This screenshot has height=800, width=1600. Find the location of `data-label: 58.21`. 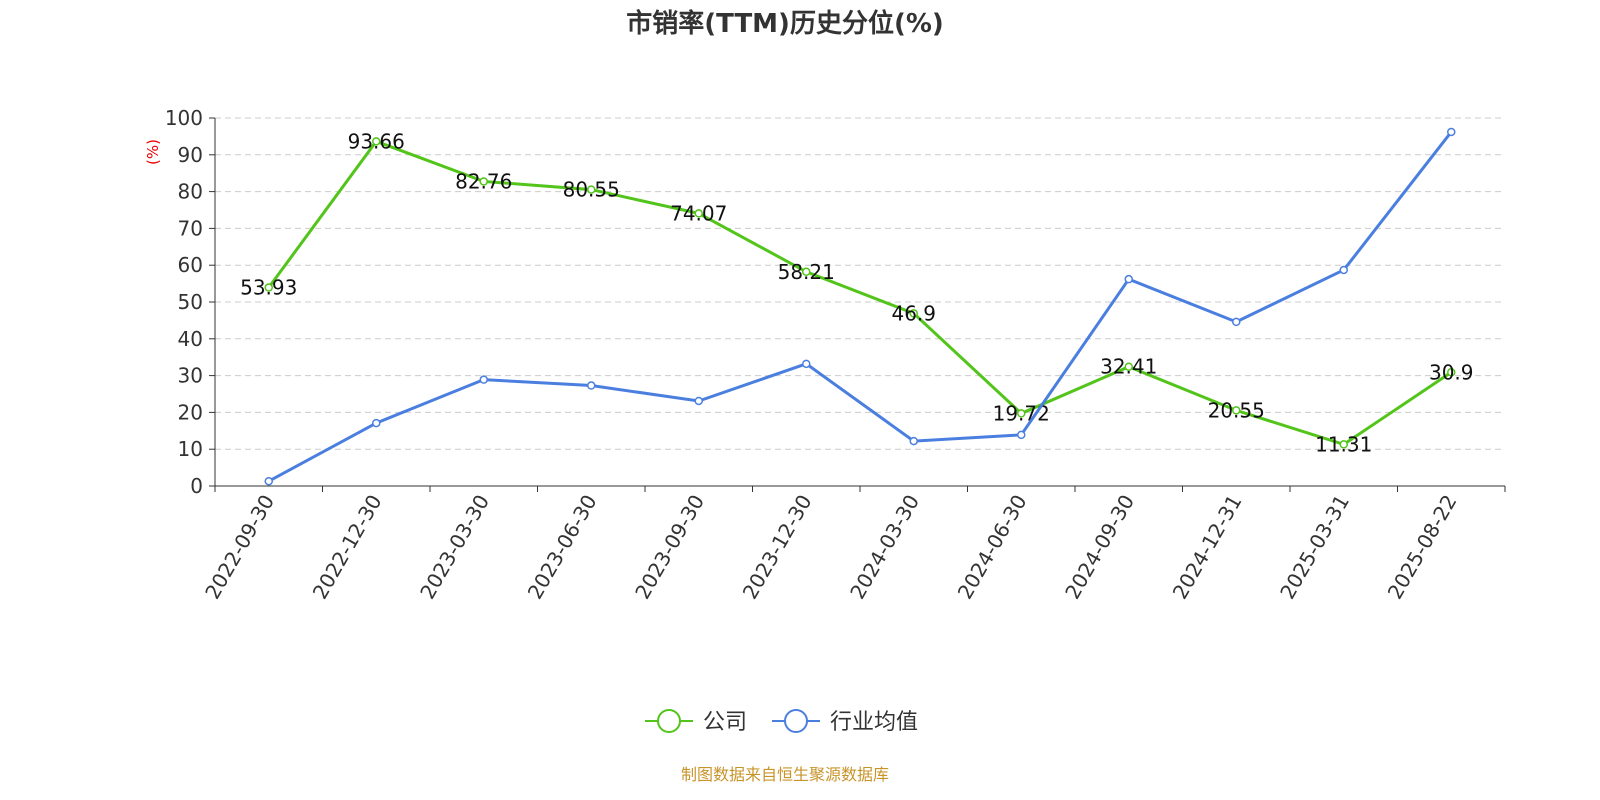

data-label: 58.21 is located at coordinates (806, 272).